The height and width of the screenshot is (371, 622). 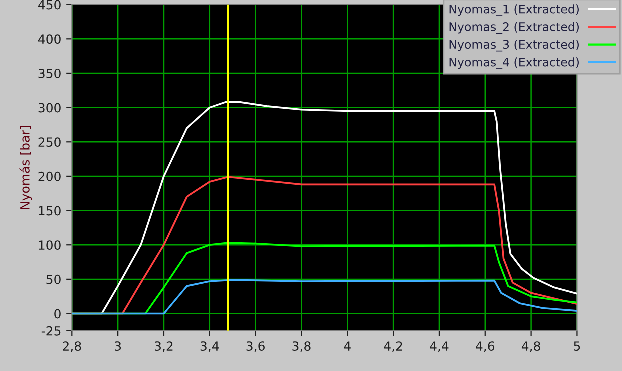 What do you see at coordinates (514, 64) in the screenshot?
I see `legend-label: Nyomas_4 (Extracted)` at bounding box center [514, 64].